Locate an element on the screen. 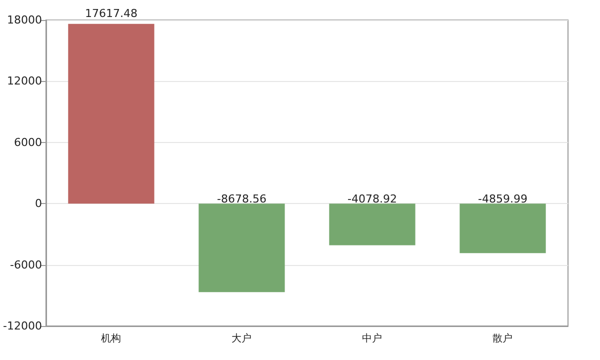 This screenshot has width=600, height=360. x-tick-label: 中户 is located at coordinates (372, 338).